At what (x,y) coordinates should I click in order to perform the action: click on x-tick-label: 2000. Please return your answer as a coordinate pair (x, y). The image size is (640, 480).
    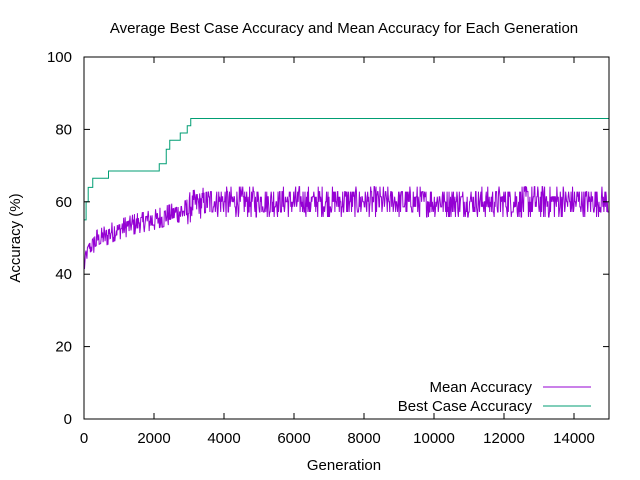
    Looking at the image, I should click on (153, 438).